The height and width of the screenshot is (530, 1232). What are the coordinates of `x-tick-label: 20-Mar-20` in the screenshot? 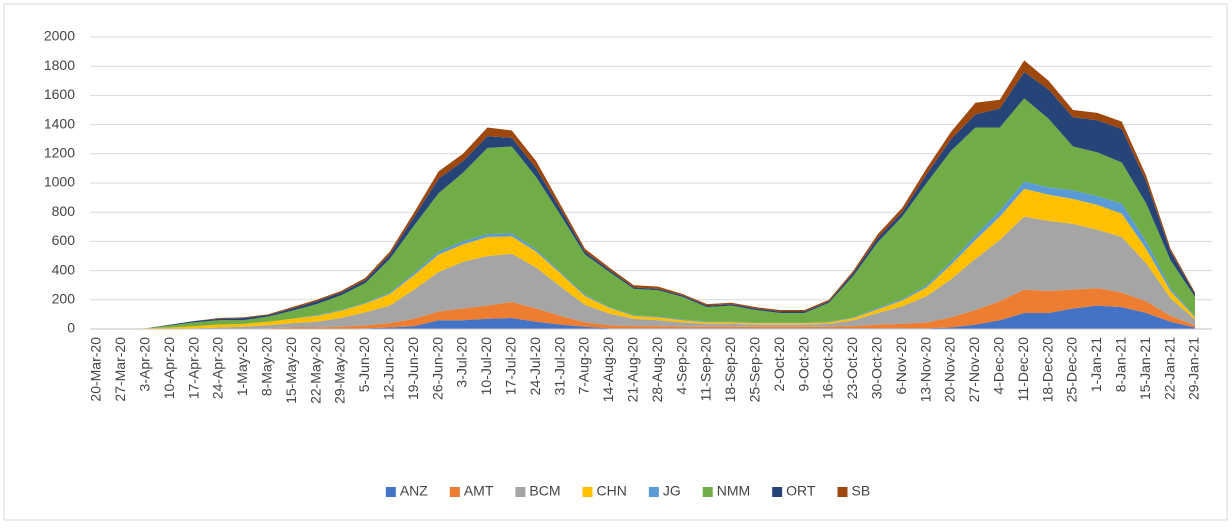 It's located at (96, 369).